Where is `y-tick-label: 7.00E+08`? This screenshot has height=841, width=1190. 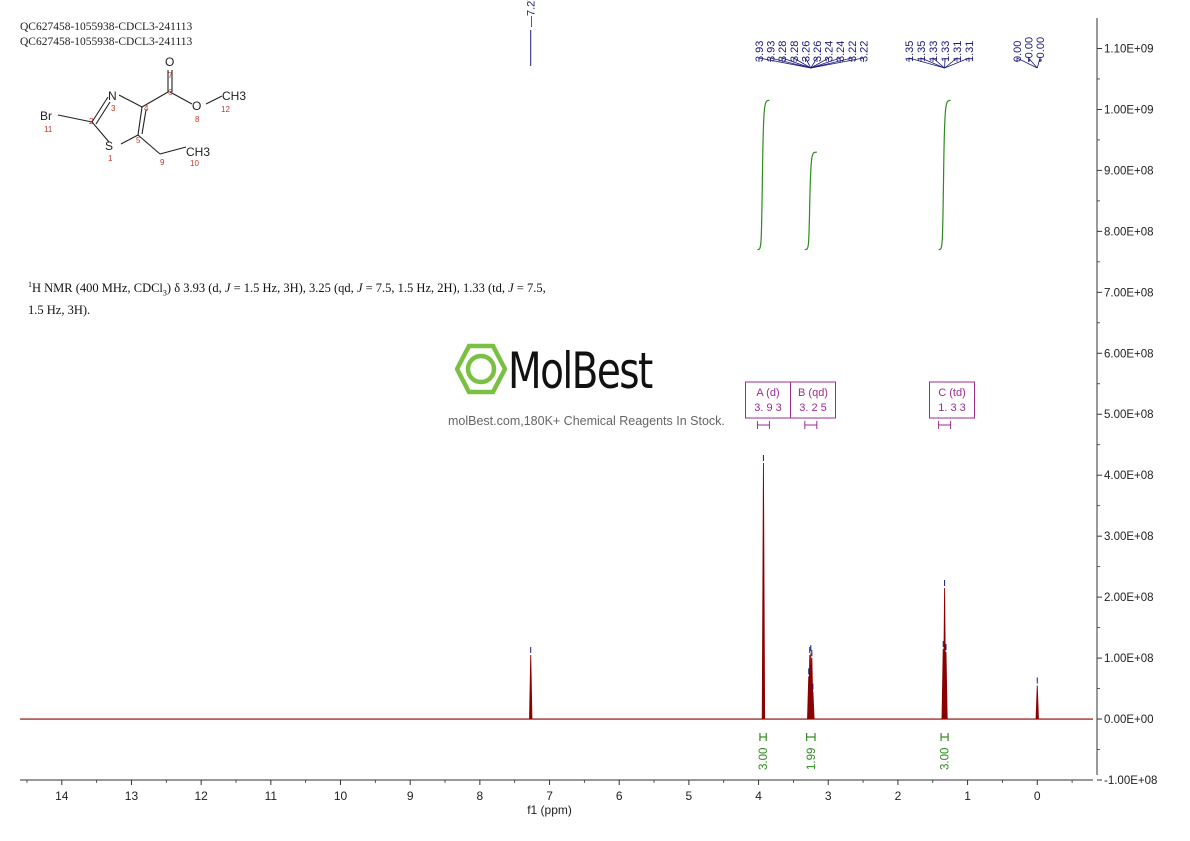 y-tick-label: 7.00E+08 is located at coordinates (1129, 293).